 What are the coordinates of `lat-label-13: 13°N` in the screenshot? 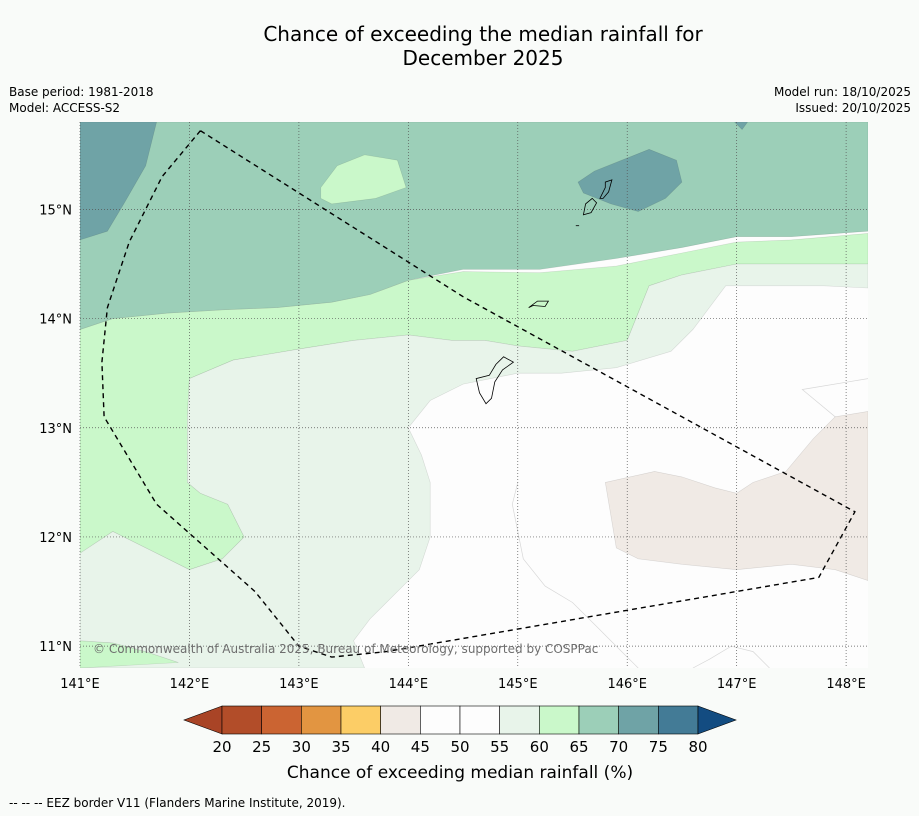 It's located at (55, 429).